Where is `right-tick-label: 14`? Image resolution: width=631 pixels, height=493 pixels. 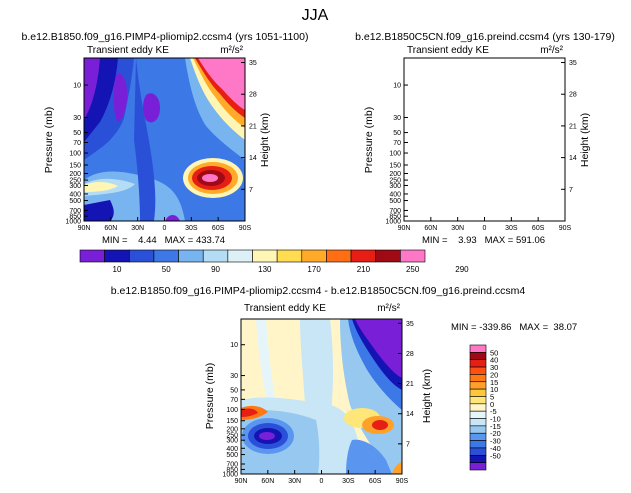
right-tick-label: 14 is located at coordinates (253, 158).